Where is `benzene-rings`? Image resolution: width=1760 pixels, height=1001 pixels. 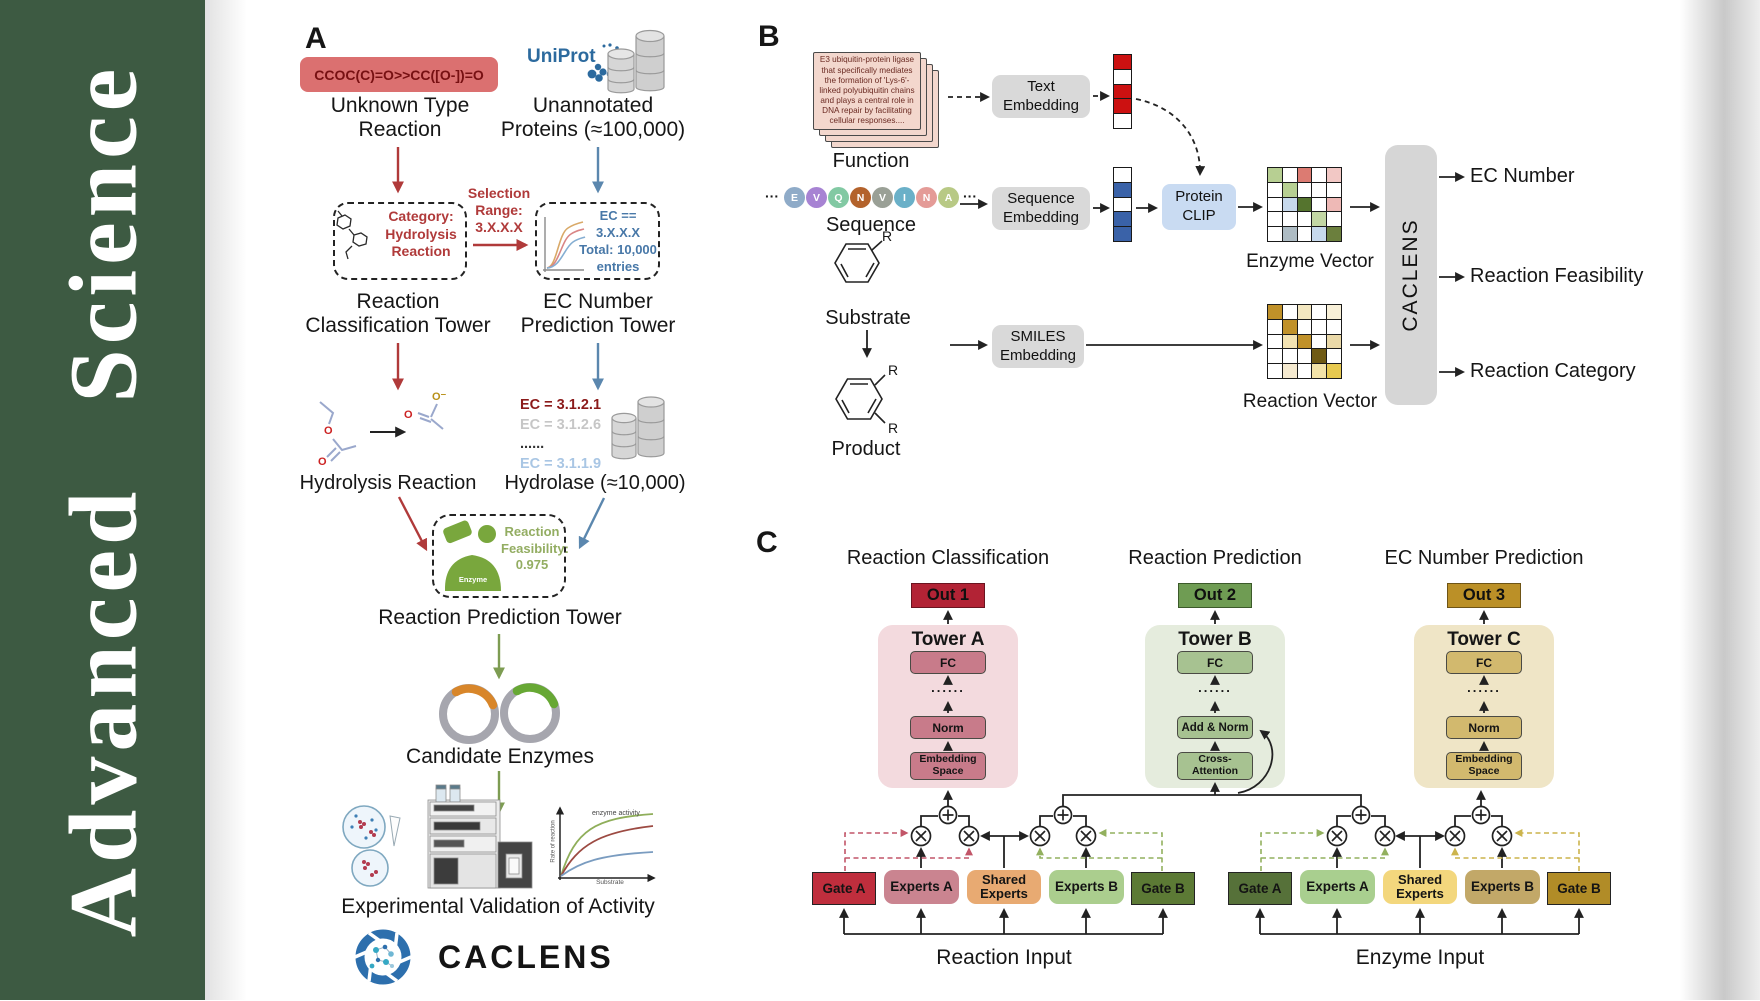 benzene-rings is located at coordinates (860, 332).